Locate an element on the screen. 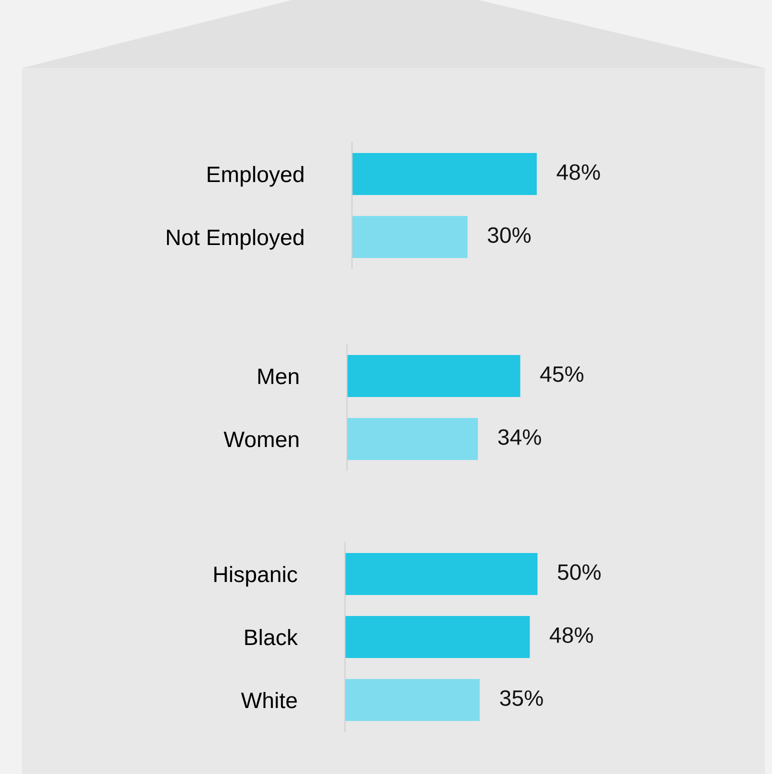 This screenshot has width=772, height=774. y-tick-label: White is located at coordinates (269, 700).